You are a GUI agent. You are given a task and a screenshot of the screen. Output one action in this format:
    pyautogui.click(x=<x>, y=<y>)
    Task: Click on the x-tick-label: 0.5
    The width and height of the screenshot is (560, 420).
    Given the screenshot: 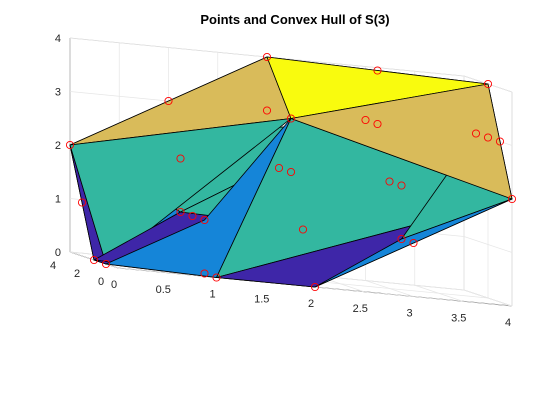 What is the action you would take?
    pyautogui.click(x=163, y=290)
    